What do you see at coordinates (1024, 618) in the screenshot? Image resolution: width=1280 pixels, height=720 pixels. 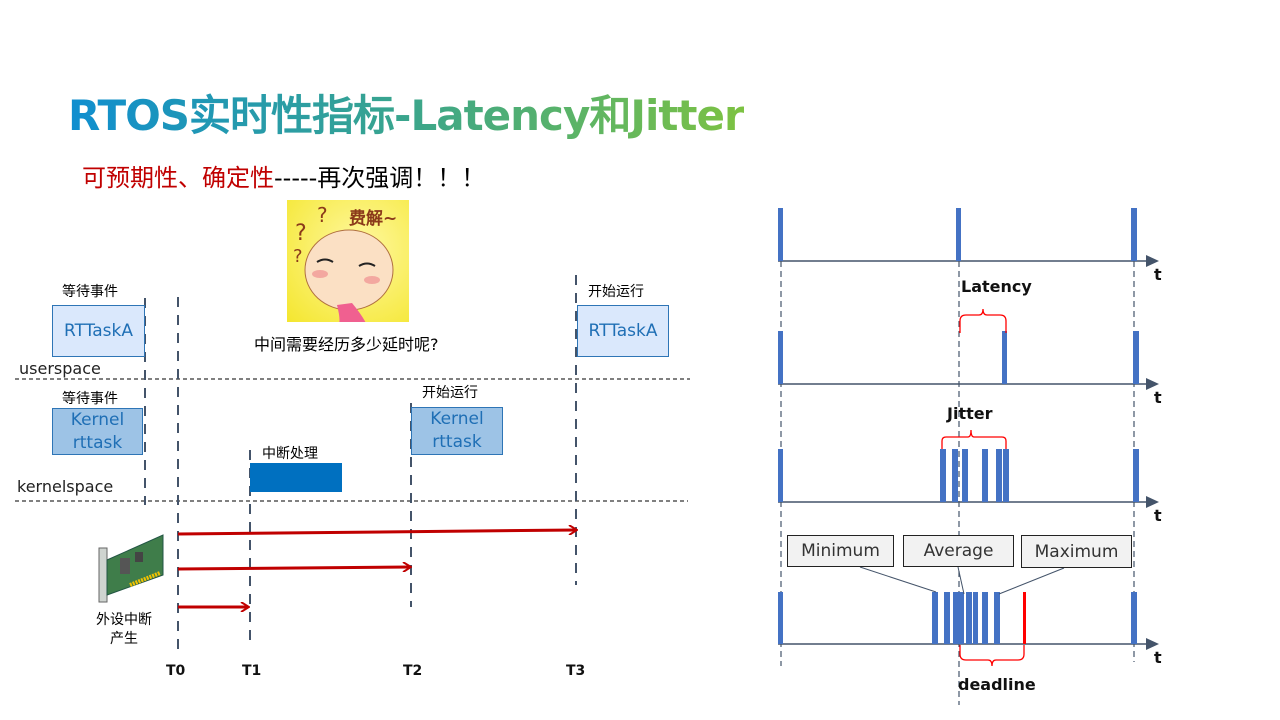 I see `deadline-bar` at bounding box center [1024, 618].